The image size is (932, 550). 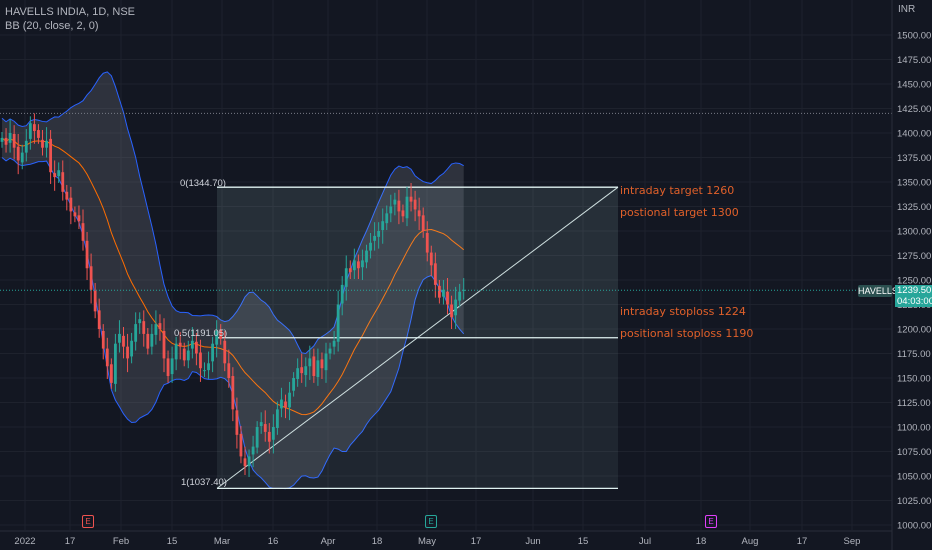 What do you see at coordinates (914, 477) in the screenshot?
I see `price-axis-tick: 1050.00` at bounding box center [914, 477].